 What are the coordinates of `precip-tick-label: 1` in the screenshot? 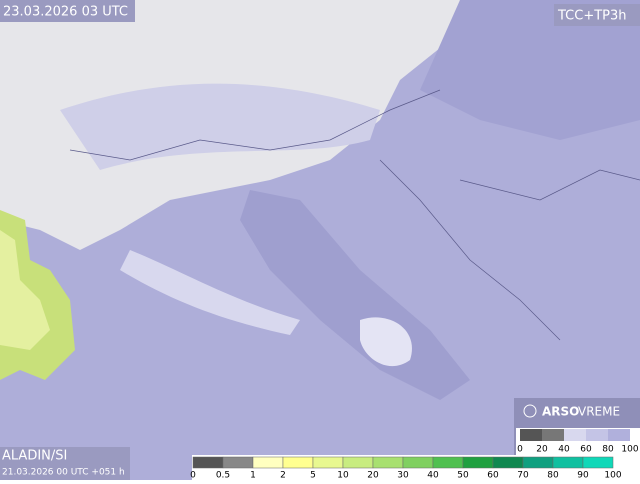 It's located at (253, 476).